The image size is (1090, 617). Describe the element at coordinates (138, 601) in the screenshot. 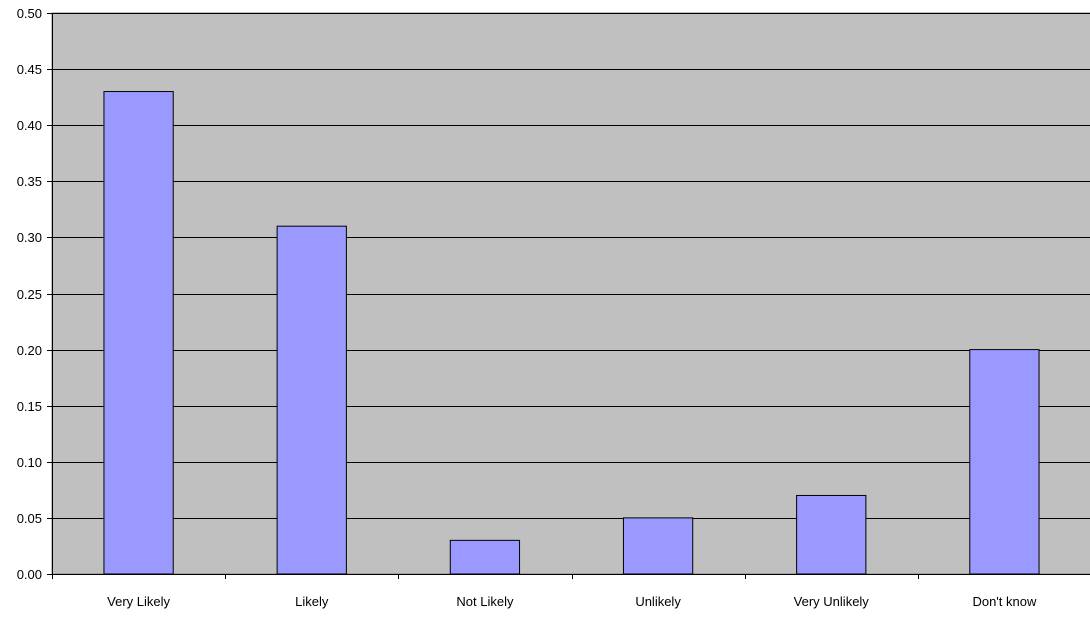

I see `x-category-label: Very Likely` at that location.